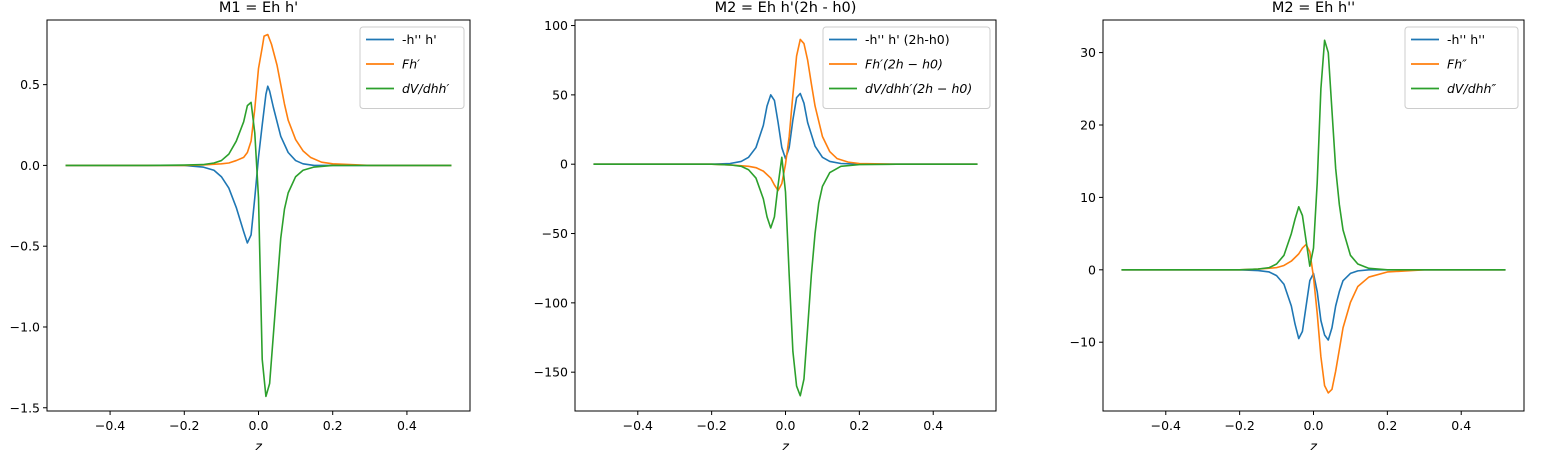  I want to click on legend-label: Fh″, so click(1457, 64).